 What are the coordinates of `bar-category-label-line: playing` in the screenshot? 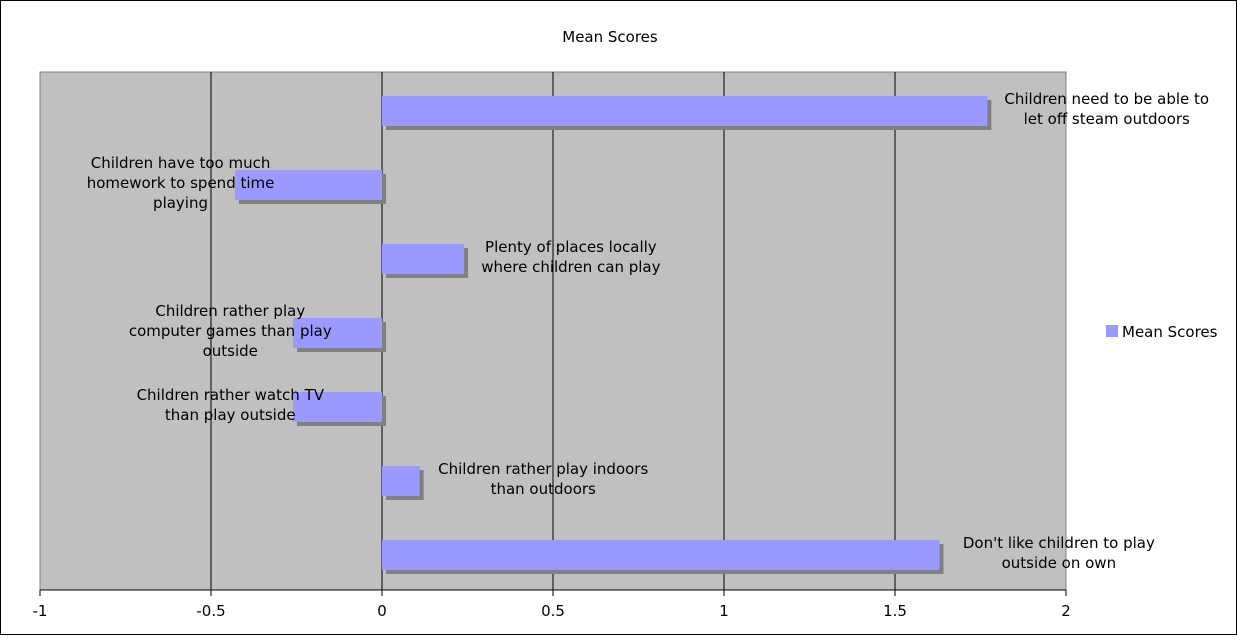 It's located at (180, 203).